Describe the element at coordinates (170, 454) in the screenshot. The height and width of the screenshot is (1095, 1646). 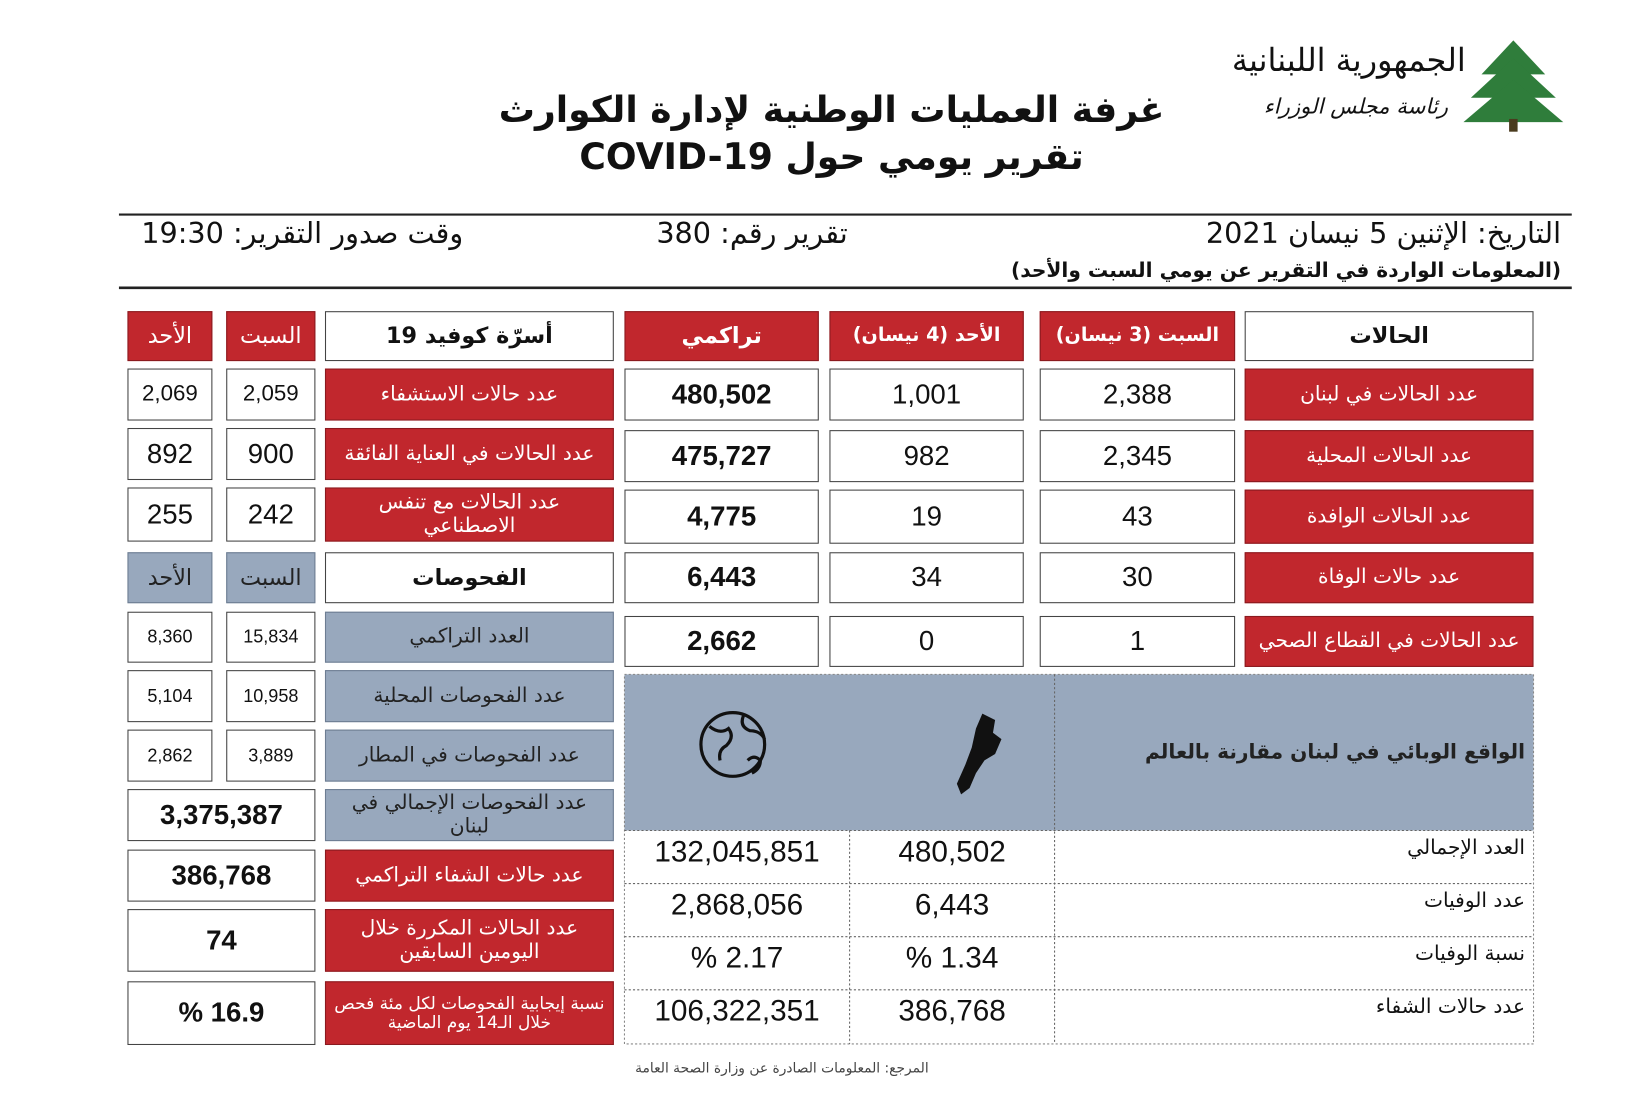
I see `beds-value: 892` at that location.